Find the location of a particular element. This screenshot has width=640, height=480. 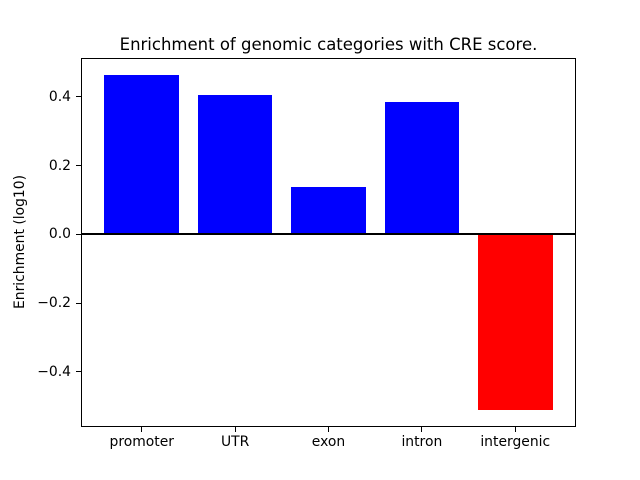

x-tick-label-intergenic: intergenic is located at coordinates (515, 441).